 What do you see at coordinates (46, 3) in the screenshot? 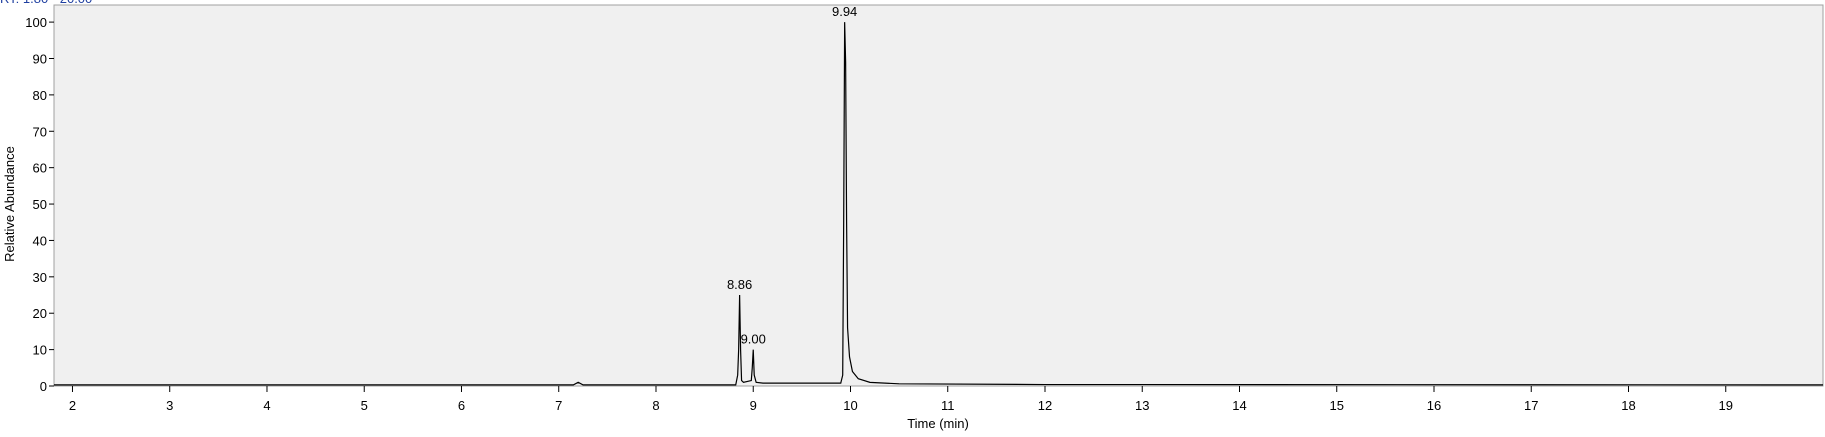
I see `range-label: RT: 1.80 - 20.00` at bounding box center [46, 3].